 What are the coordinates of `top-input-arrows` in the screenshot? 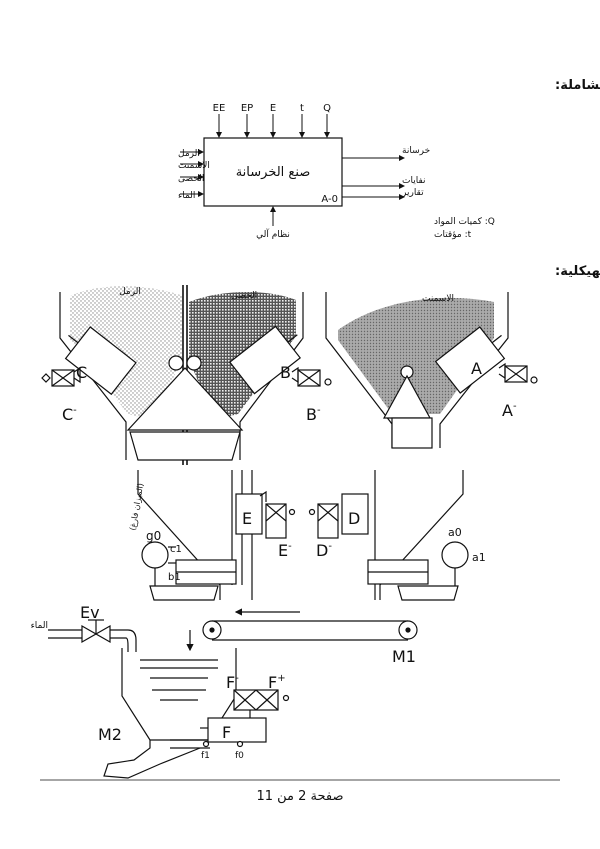 It's located at (273, 125).